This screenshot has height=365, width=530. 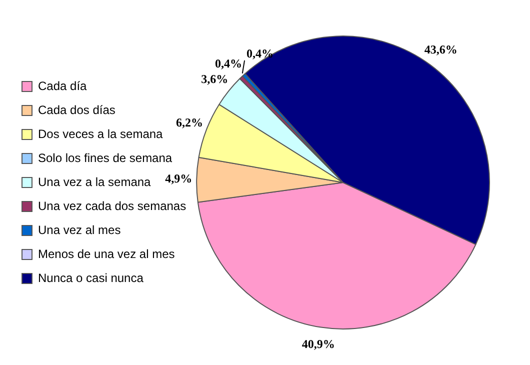 I want to click on legend-label: Una vez a la semana, so click(x=95, y=181).